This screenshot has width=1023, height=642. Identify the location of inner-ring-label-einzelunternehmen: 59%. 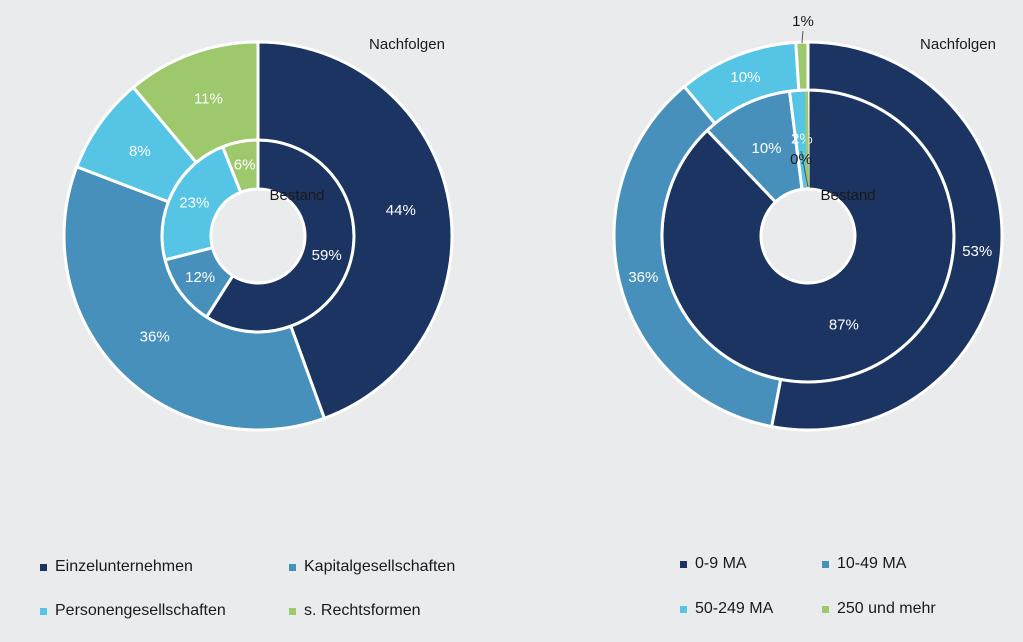
(327, 255).